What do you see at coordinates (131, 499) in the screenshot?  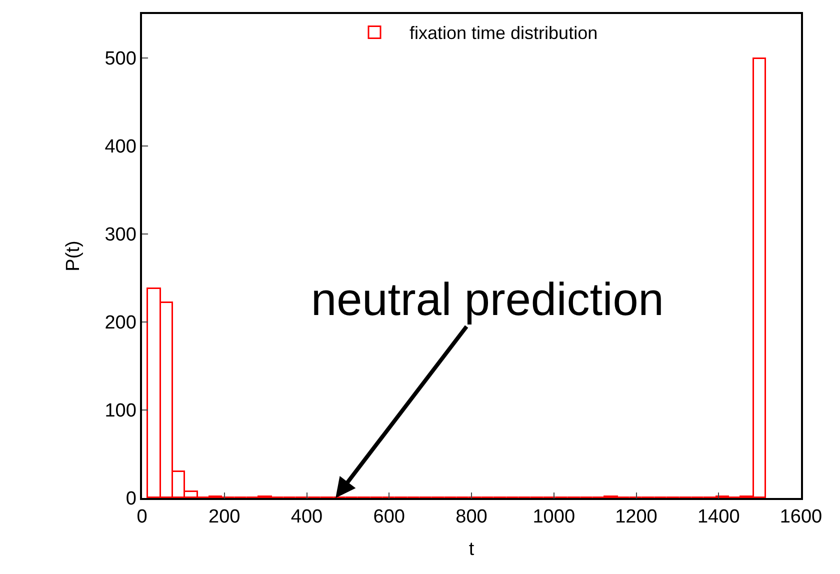 I see `y-tick-label: 0` at bounding box center [131, 499].